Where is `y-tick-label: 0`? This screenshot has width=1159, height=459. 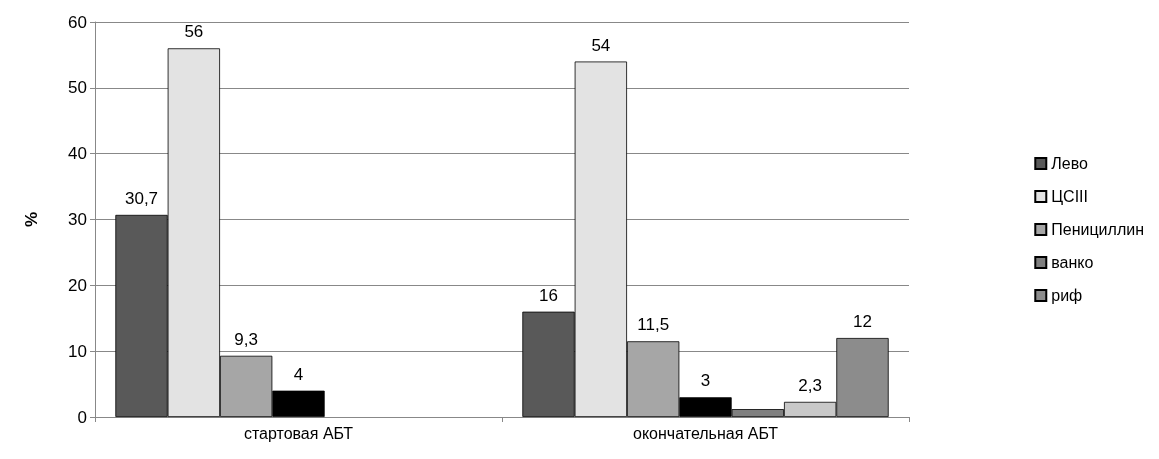 y-tick-label: 0 is located at coordinates (82, 417).